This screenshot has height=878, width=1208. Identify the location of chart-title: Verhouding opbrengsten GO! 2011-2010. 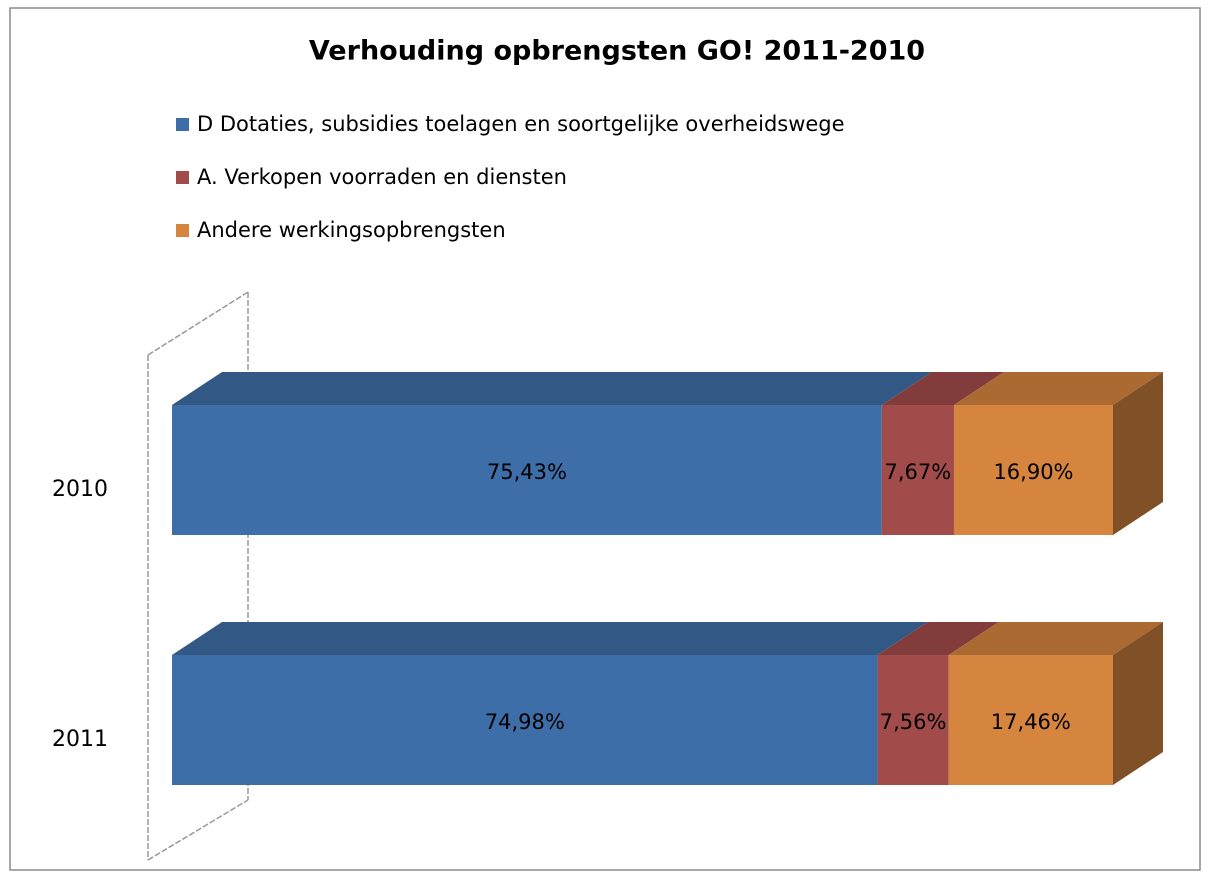
(617, 51).